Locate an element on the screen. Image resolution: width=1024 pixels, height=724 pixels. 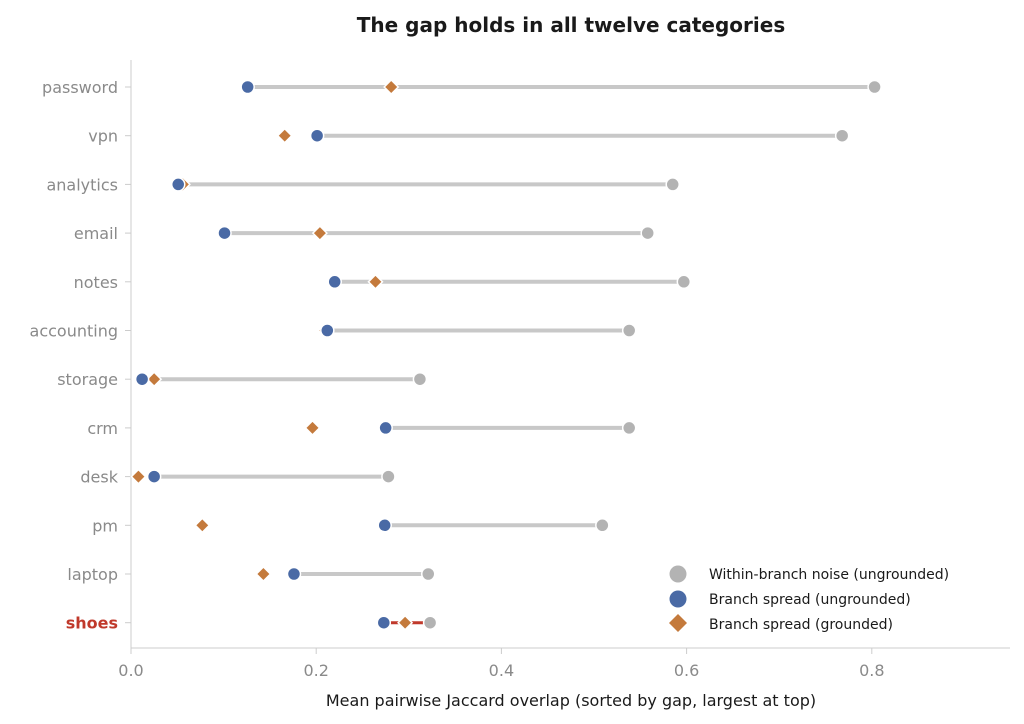
y-tick-label-analytics: analytics is located at coordinates (82, 184).